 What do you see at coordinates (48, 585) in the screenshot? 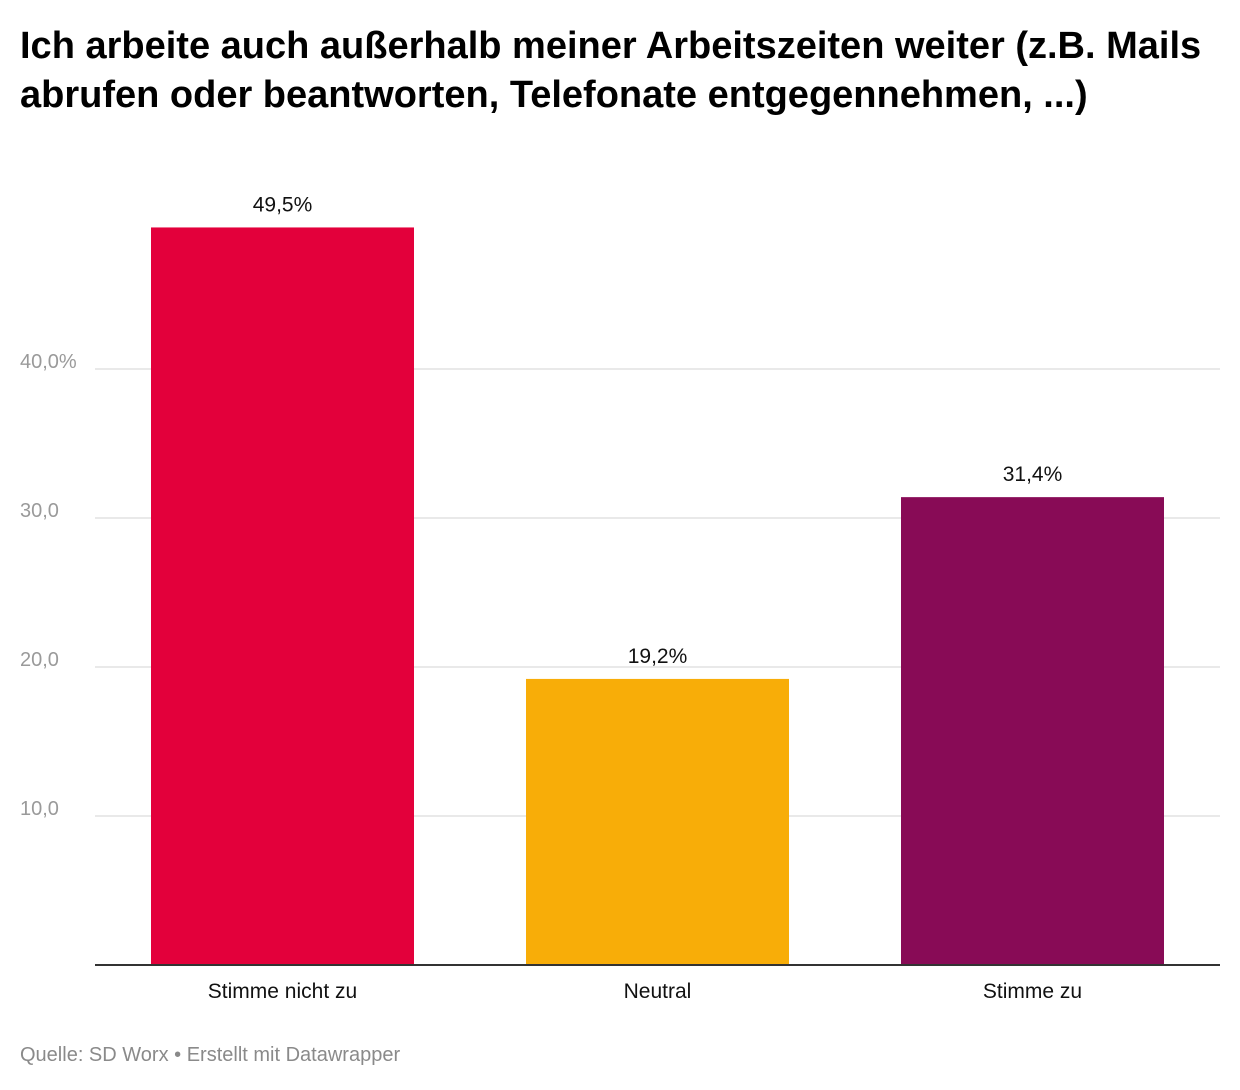
I see `y-axis-tick-labels: 10,0 20,0 30,0 40,0%` at bounding box center [48, 585].